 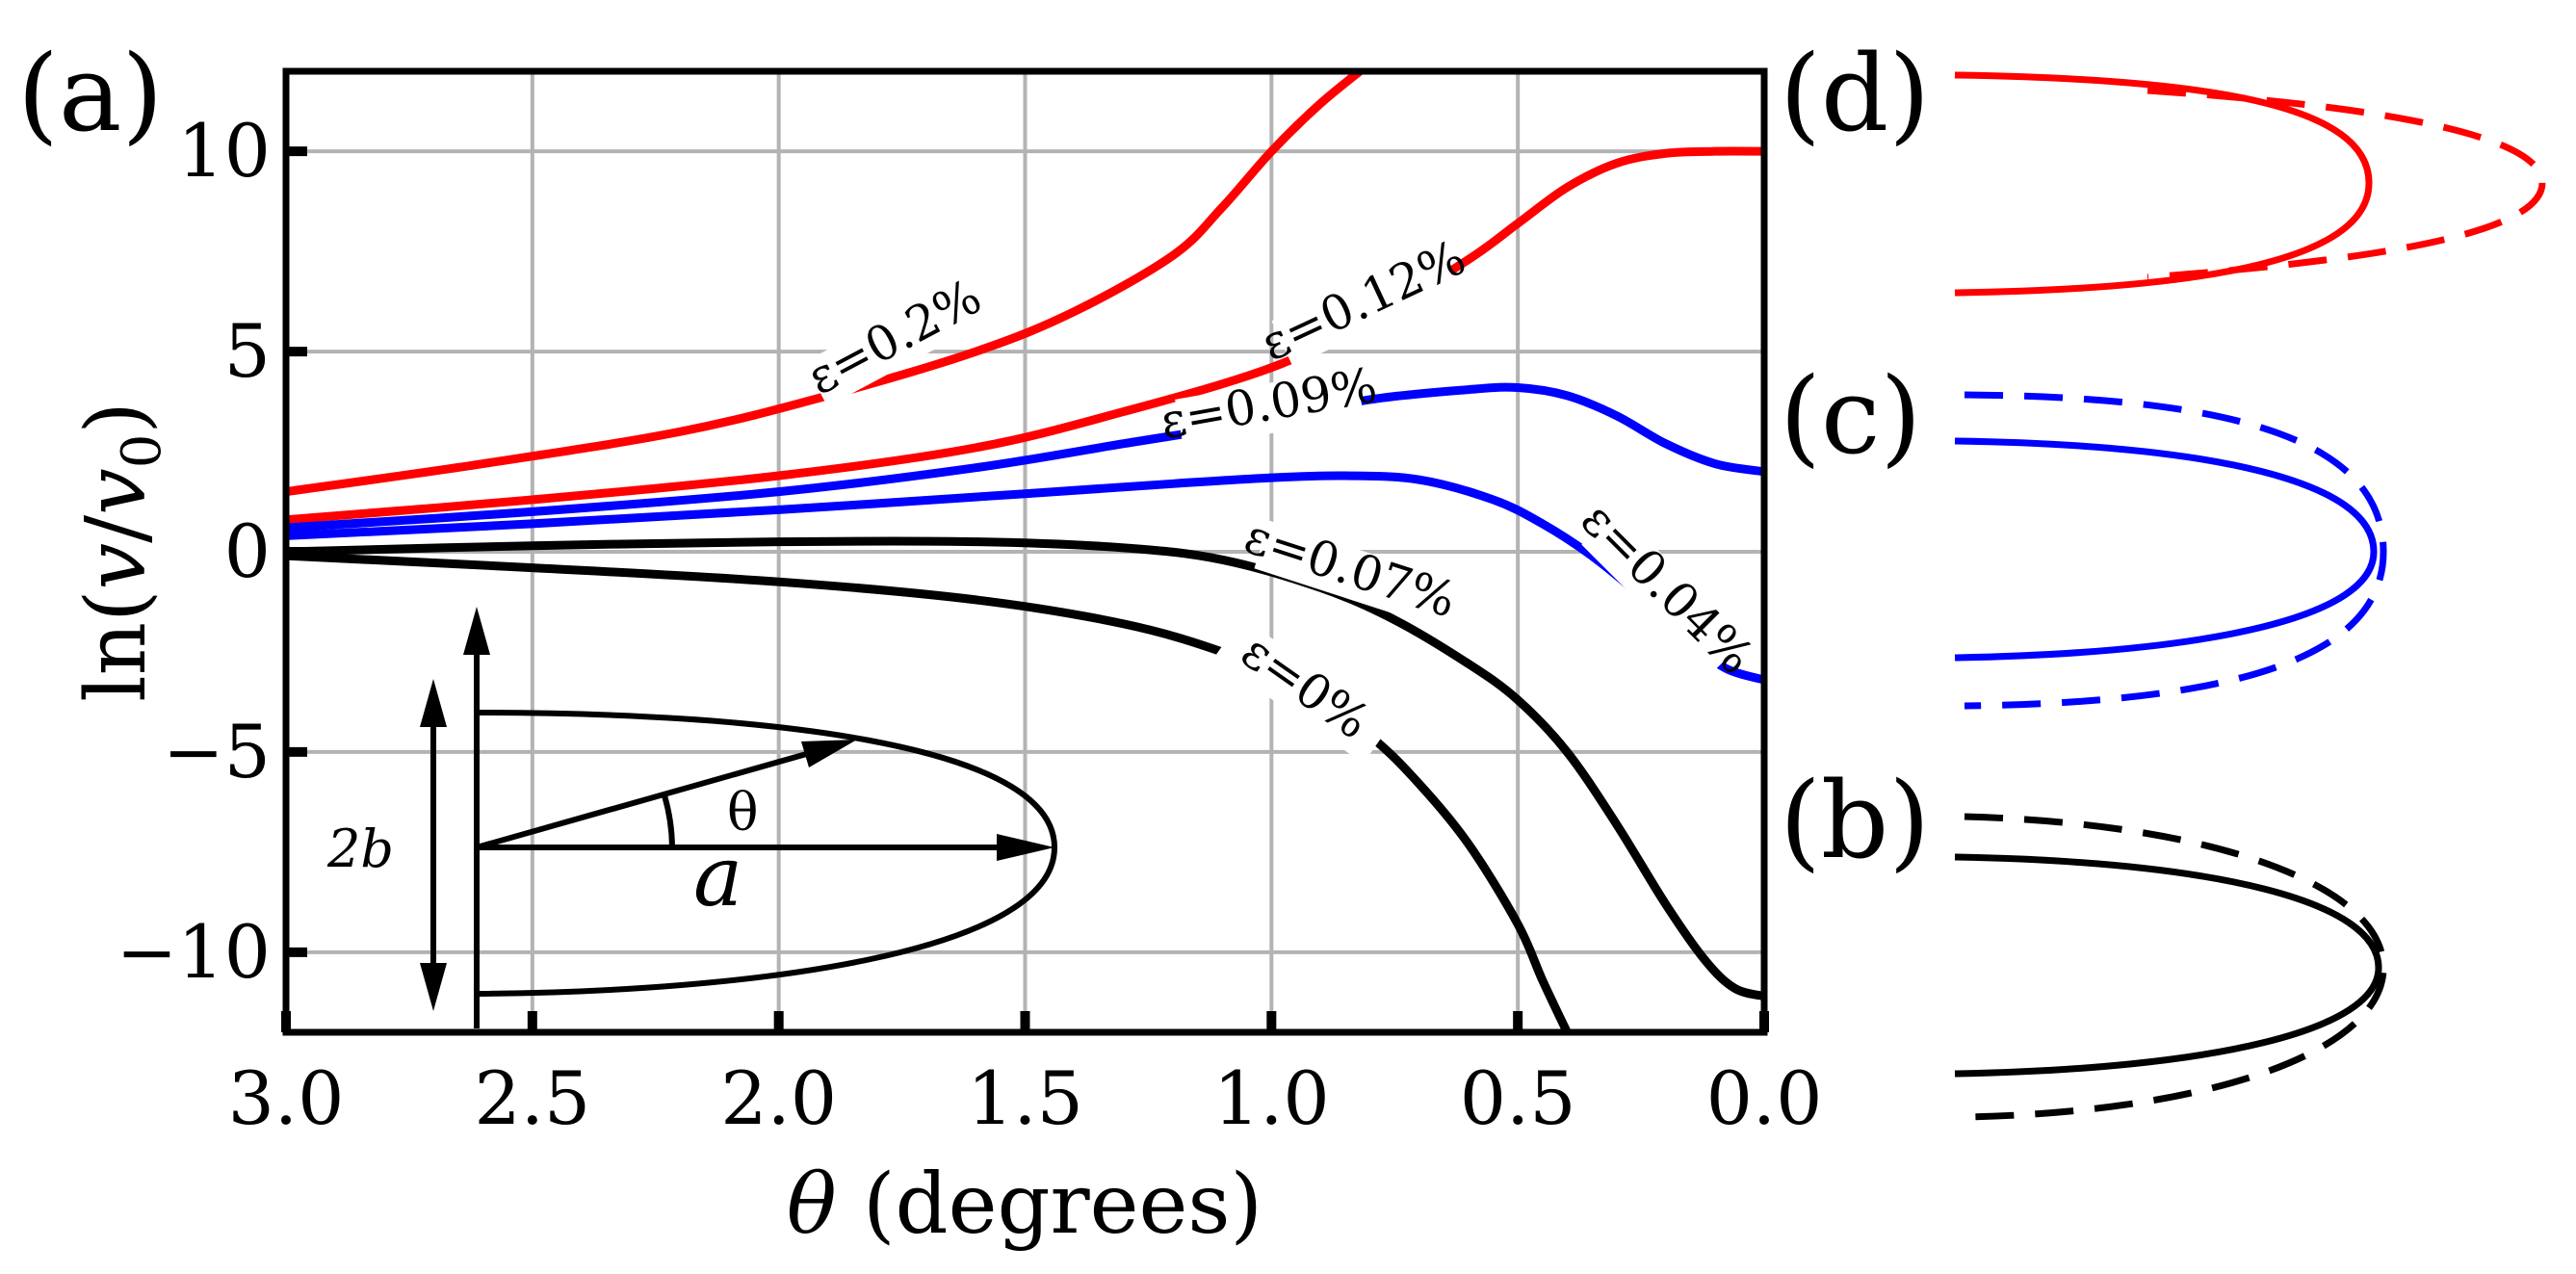 What do you see at coordinates (668, 821) in the screenshot?
I see `inset-theta-arc` at bounding box center [668, 821].